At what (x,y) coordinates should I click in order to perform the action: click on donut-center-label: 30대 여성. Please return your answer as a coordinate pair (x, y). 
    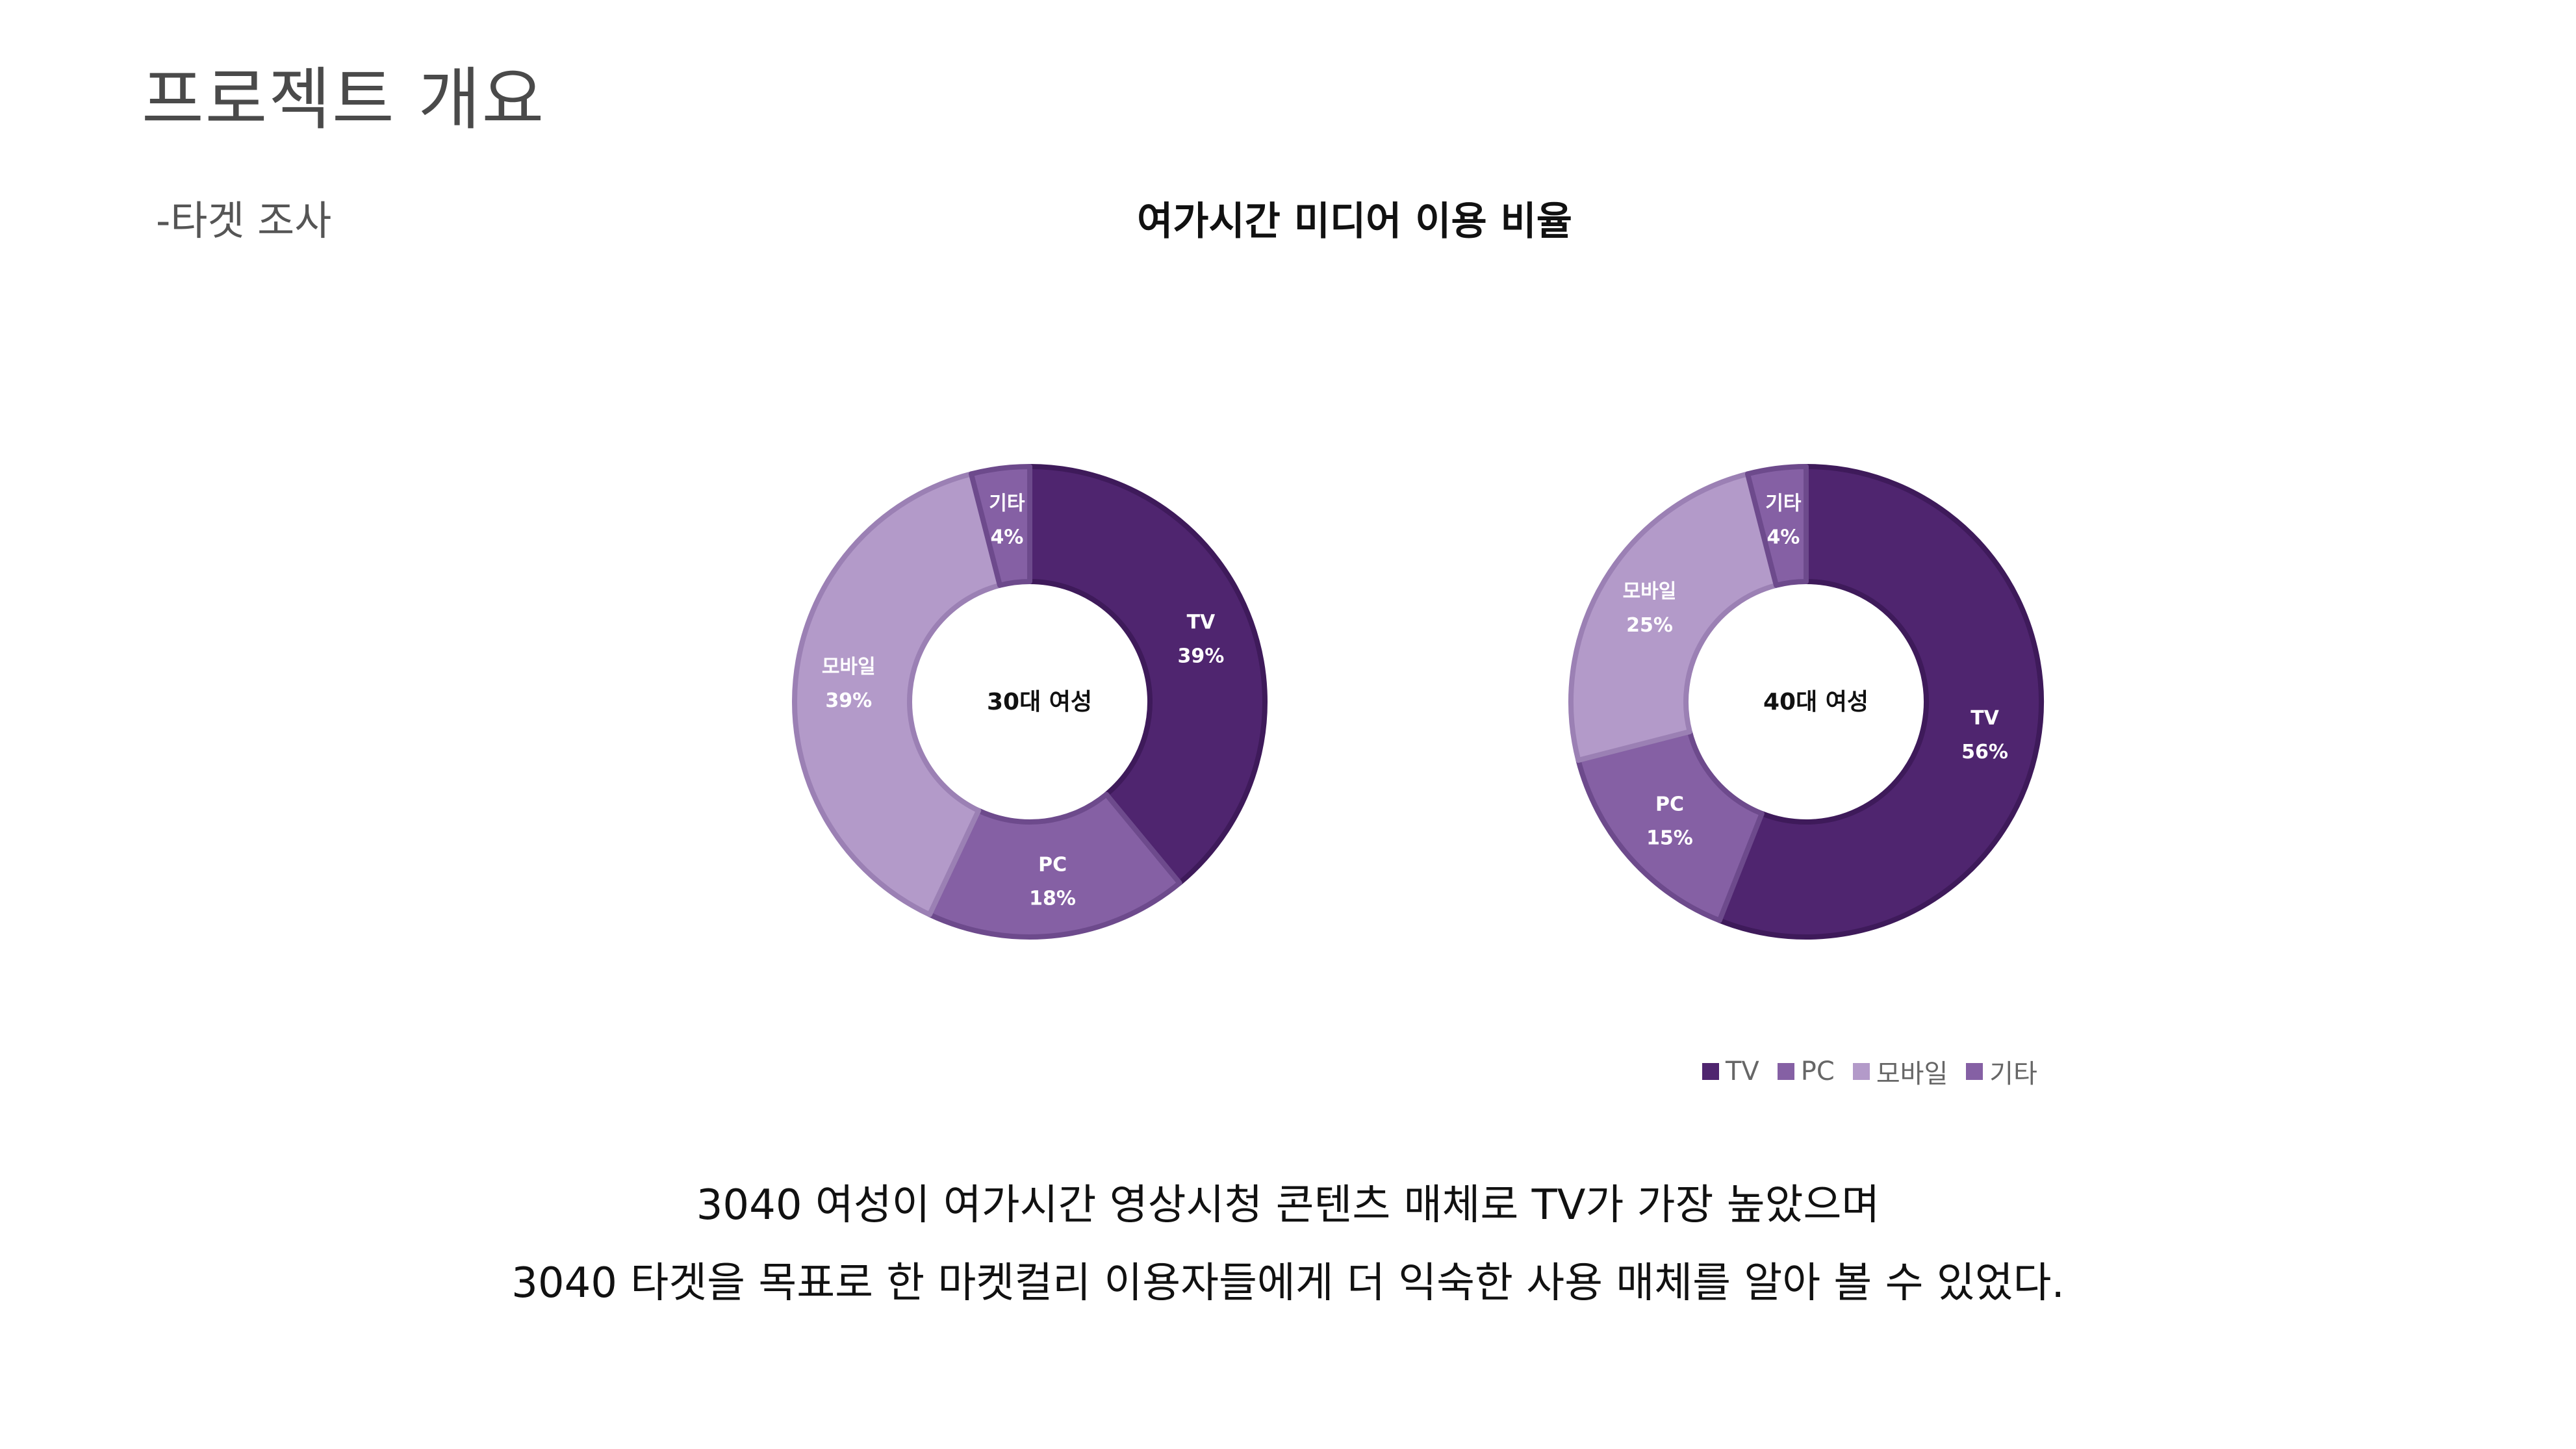
    Looking at the image, I should click on (1039, 702).